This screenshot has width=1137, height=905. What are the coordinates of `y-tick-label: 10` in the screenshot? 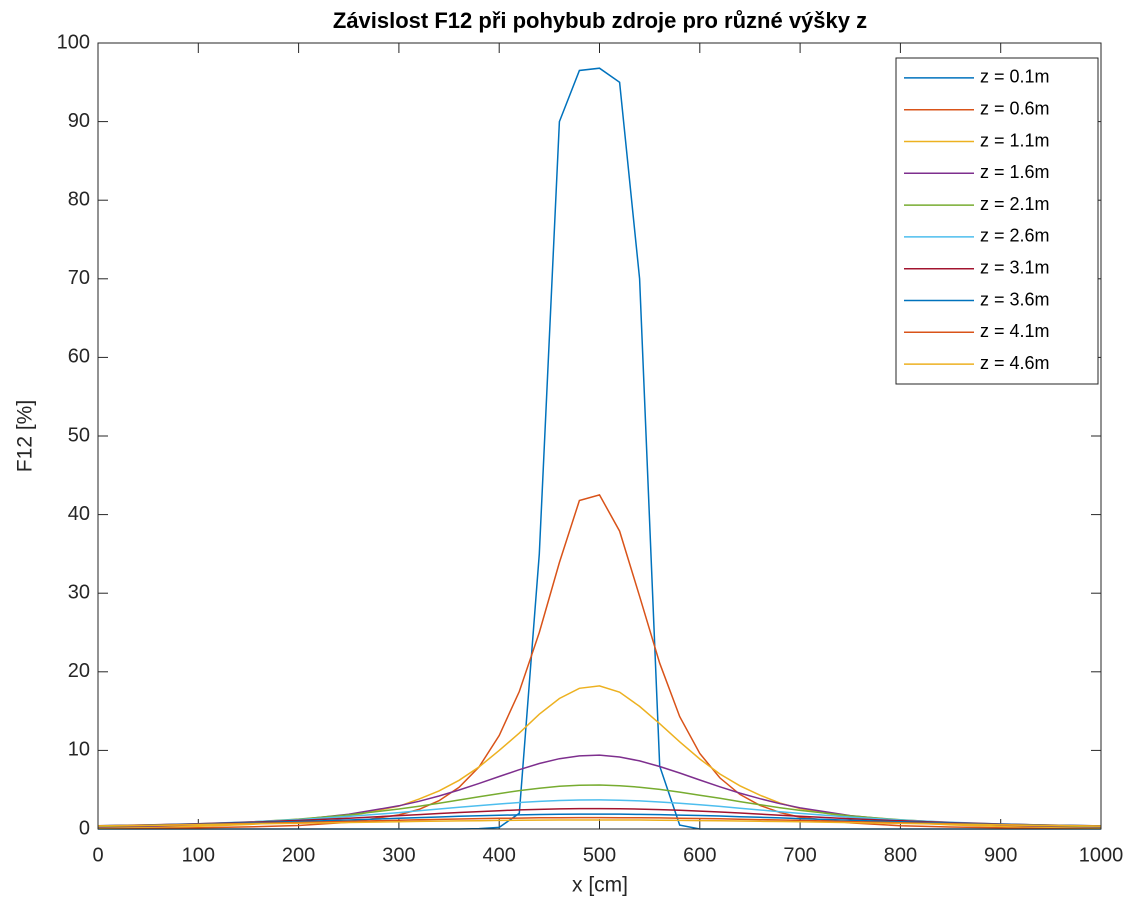 It's located at (79, 750).